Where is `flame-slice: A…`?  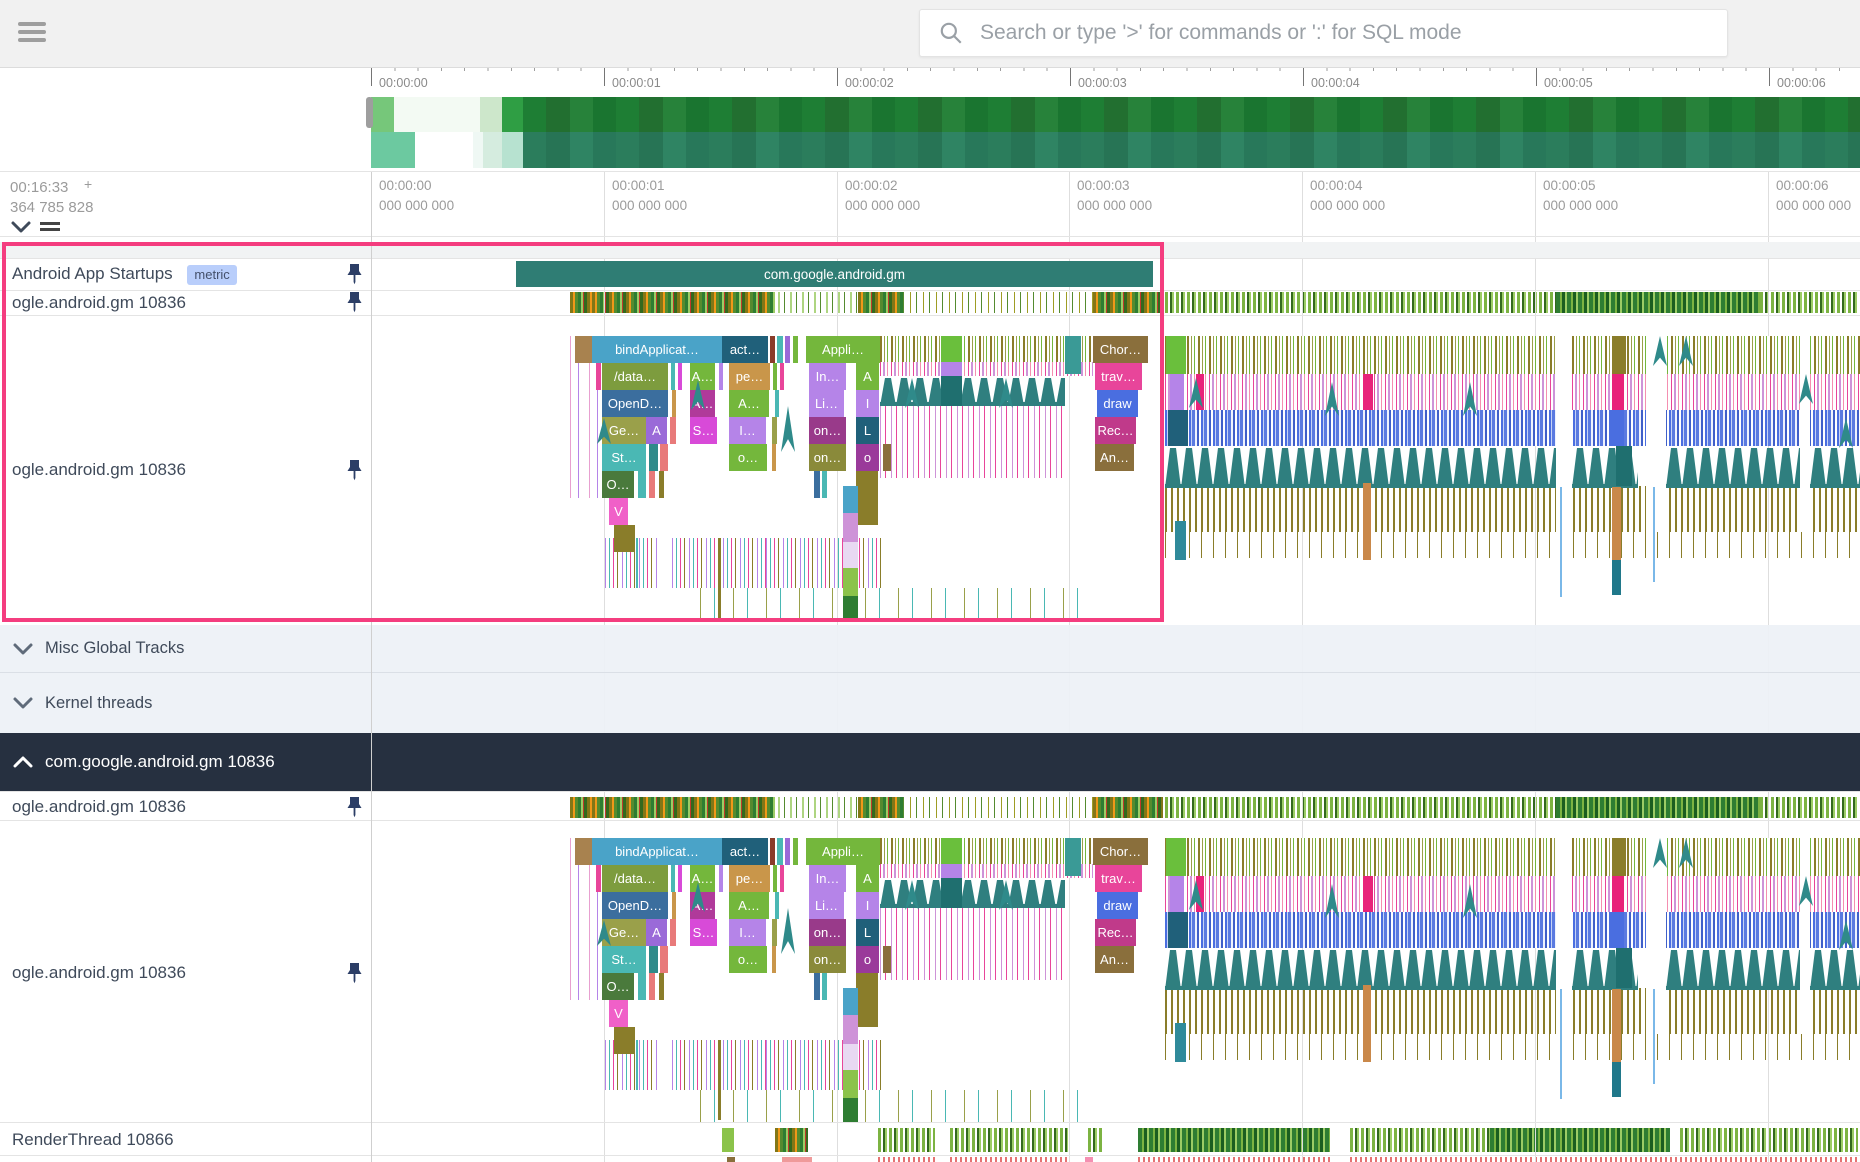 flame-slice: A… is located at coordinates (749, 905).